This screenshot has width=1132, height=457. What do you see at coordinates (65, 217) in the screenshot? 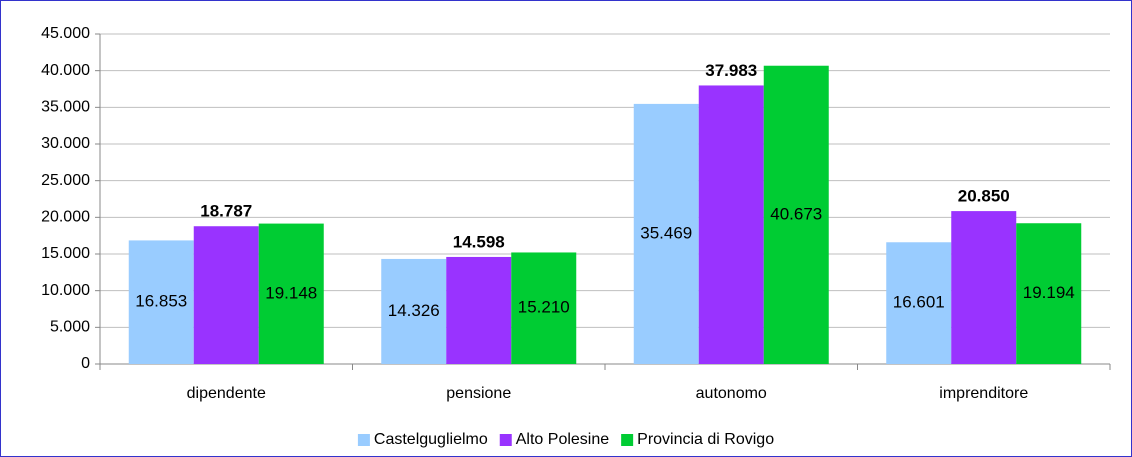
I see `y-tick-label: 20.000` at bounding box center [65, 217].